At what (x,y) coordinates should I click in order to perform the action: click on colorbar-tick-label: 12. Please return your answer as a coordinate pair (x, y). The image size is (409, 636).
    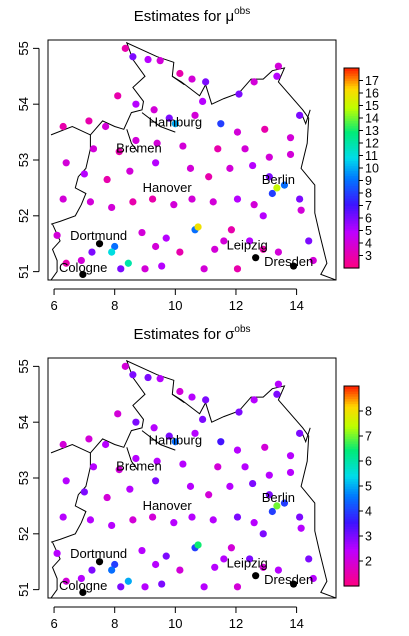
    Looking at the image, I should click on (372, 144).